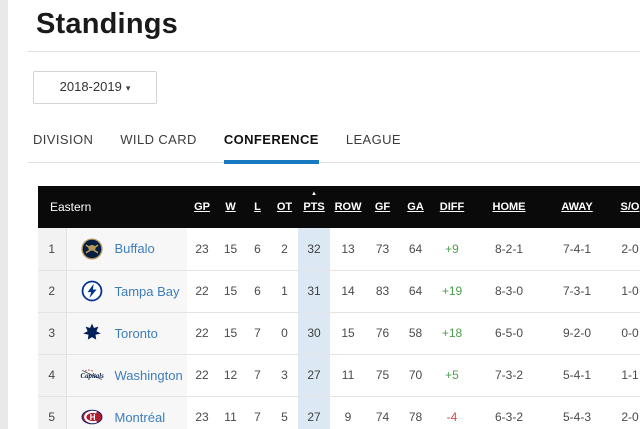 This screenshot has width=640, height=429. I want to click on washington-logo-icon: Capitals, so click(92, 375).